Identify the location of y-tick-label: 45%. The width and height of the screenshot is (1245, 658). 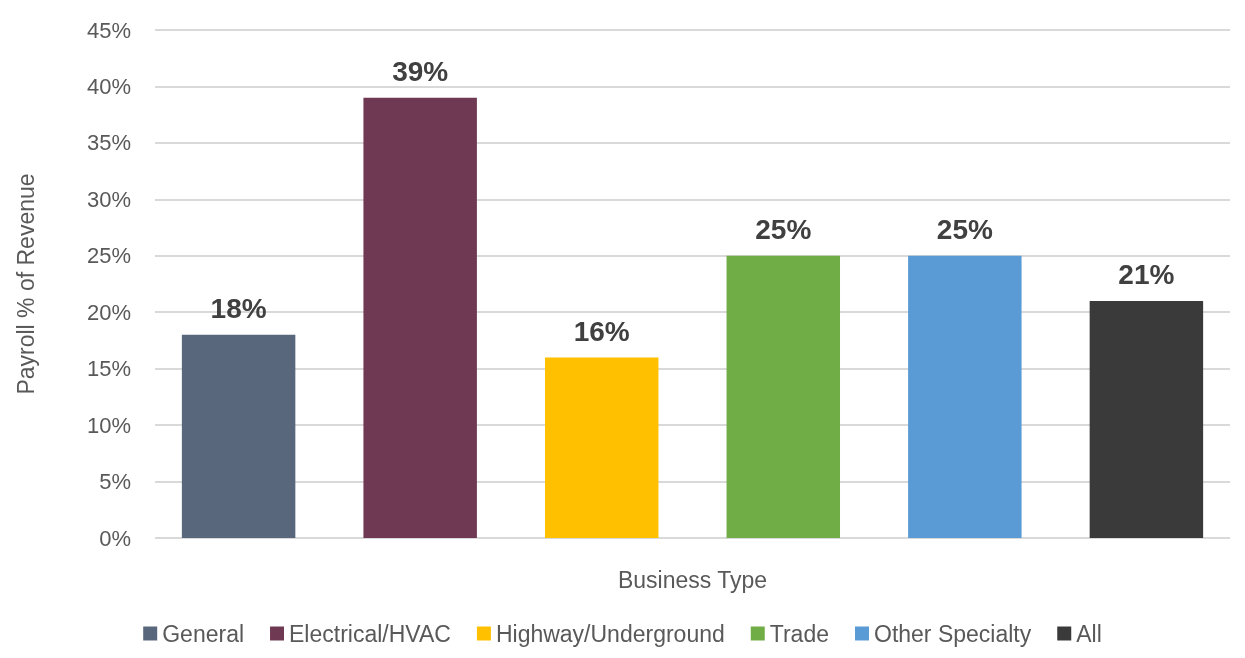
(108, 30).